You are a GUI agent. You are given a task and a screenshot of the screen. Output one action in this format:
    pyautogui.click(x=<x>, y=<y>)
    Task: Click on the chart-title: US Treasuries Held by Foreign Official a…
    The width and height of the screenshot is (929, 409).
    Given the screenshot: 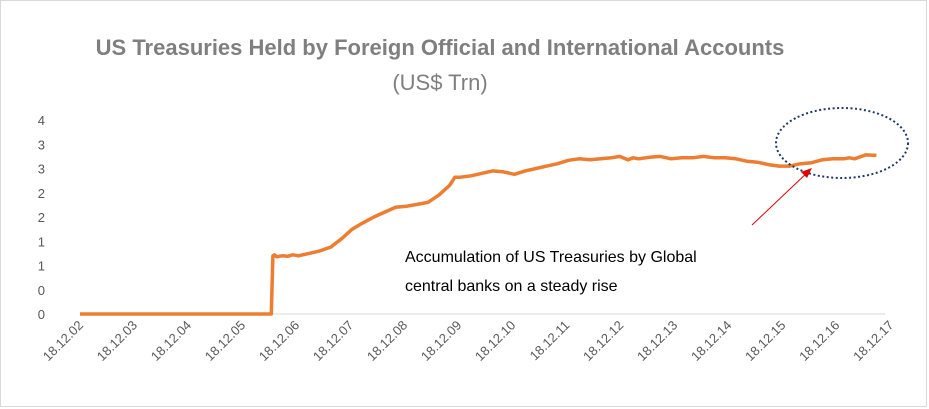 What is the action you would take?
    pyautogui.click(x=440, y=65)
    